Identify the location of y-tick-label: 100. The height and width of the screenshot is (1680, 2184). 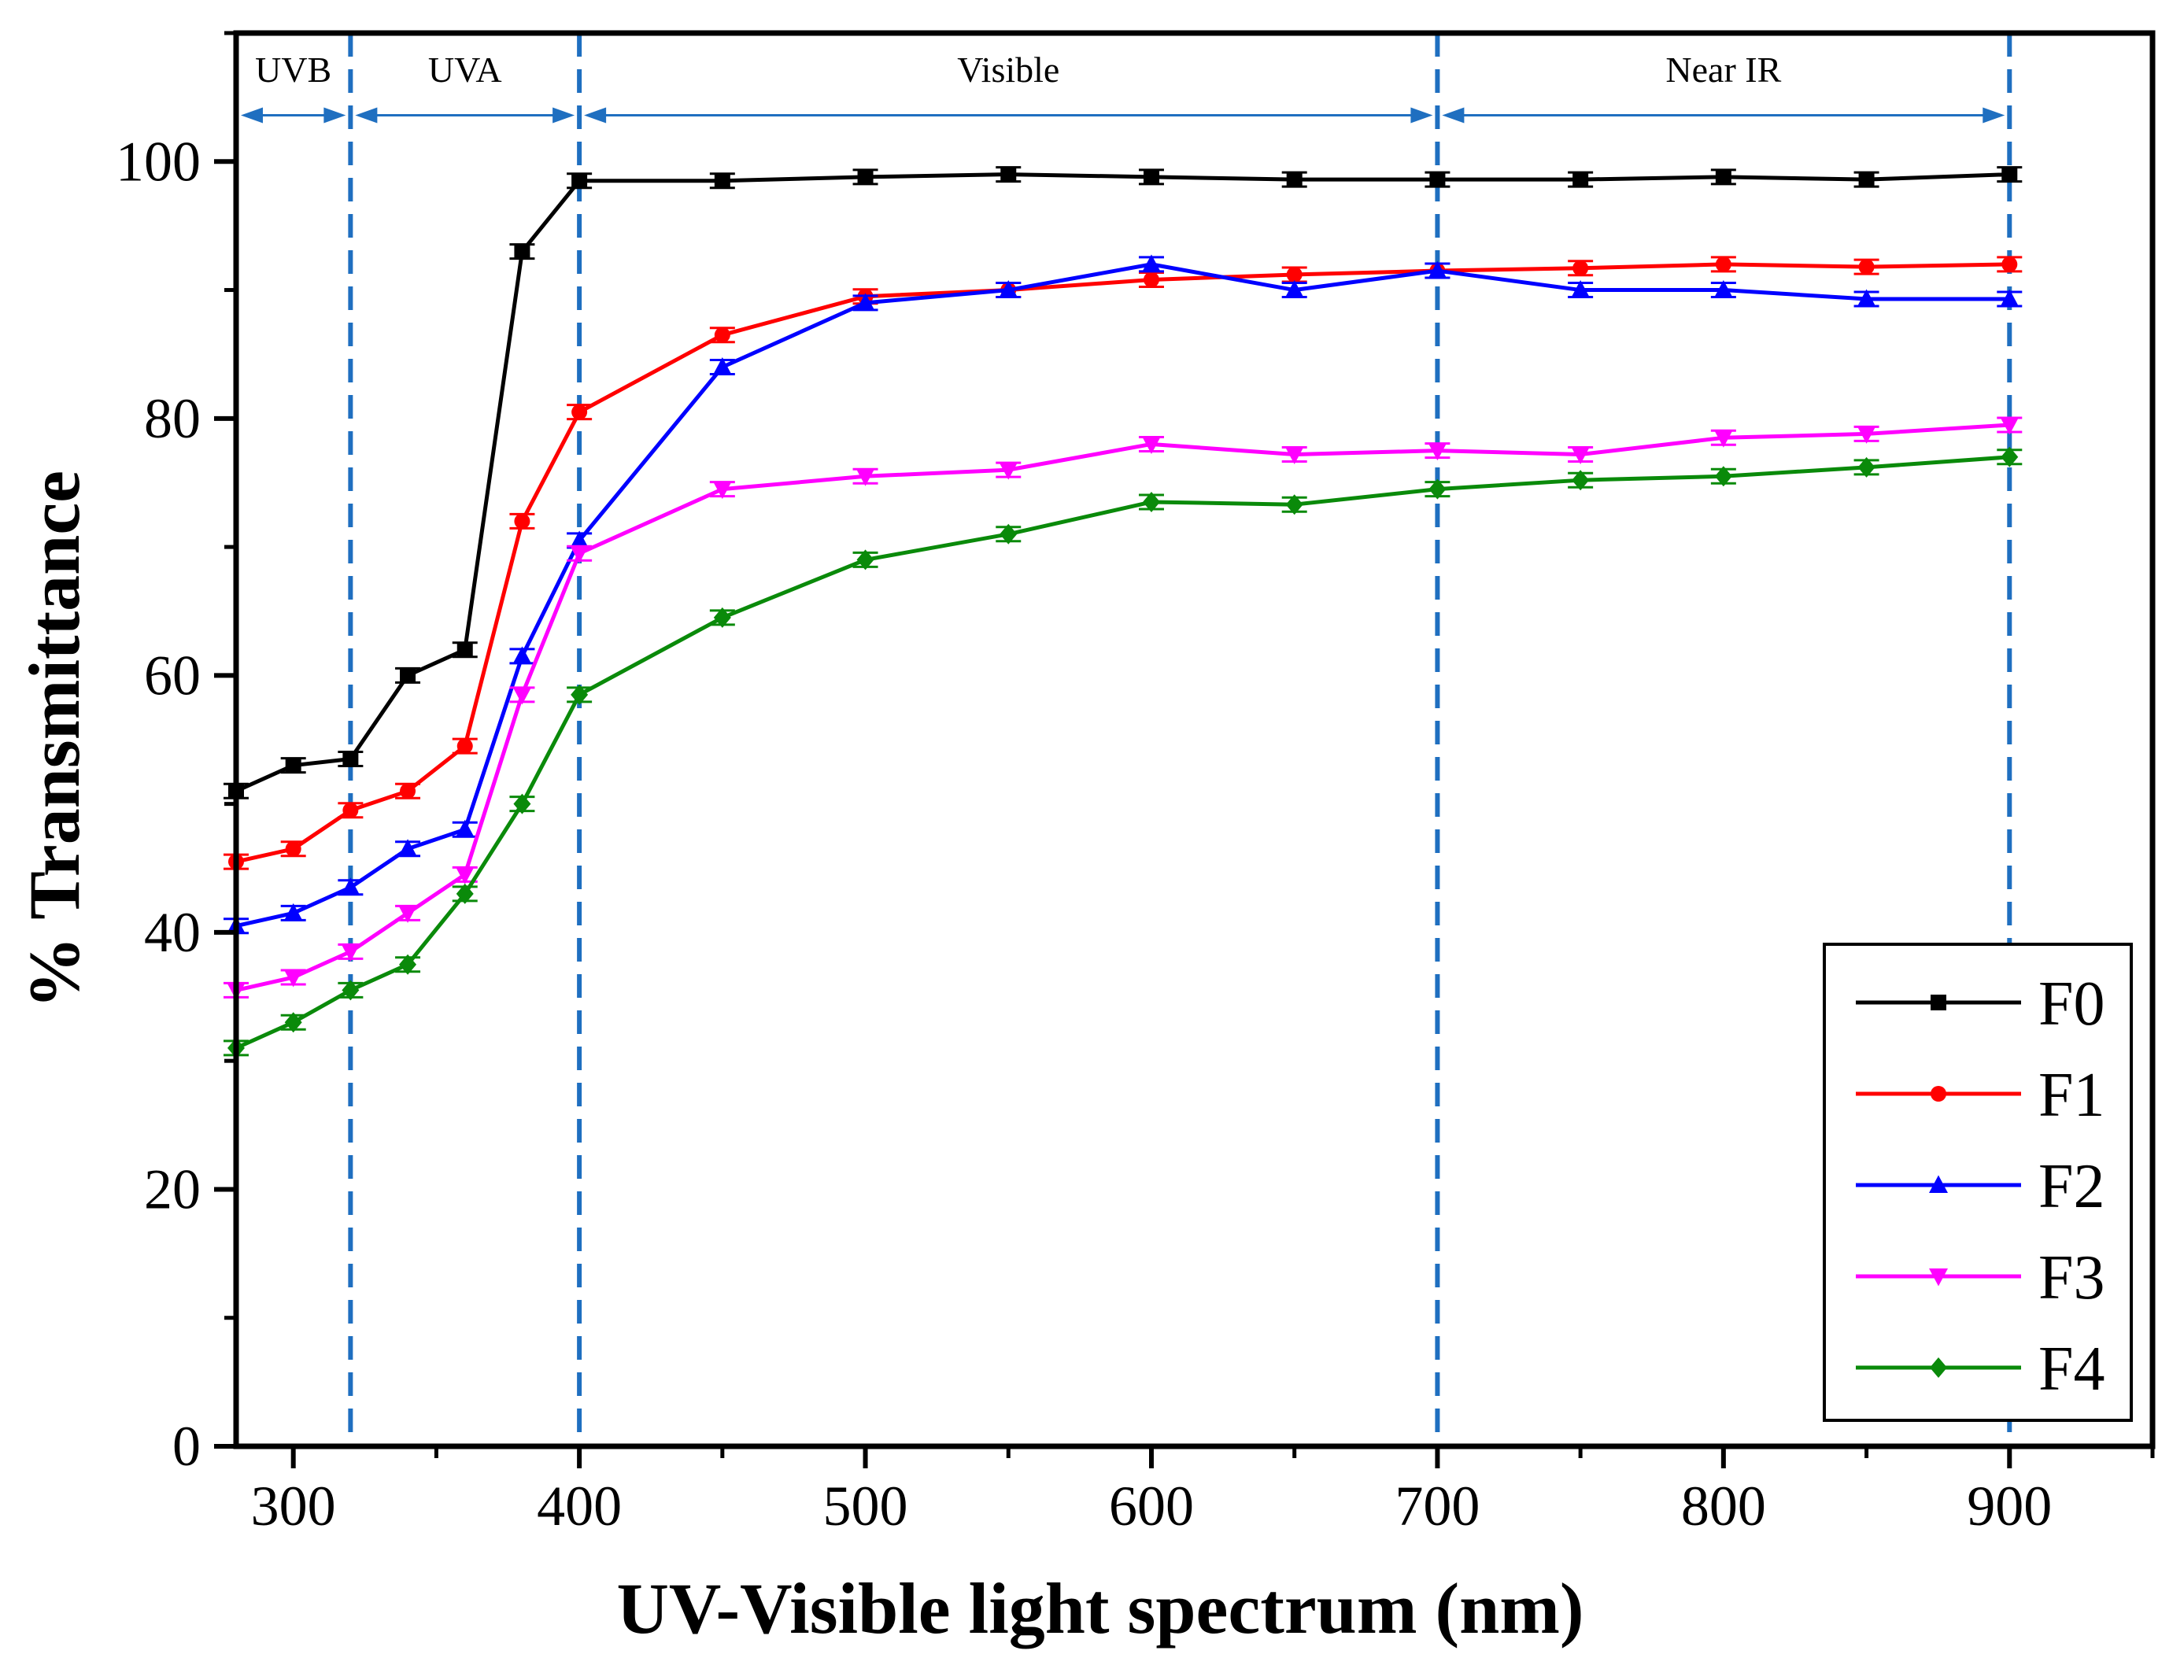
(158, 161).